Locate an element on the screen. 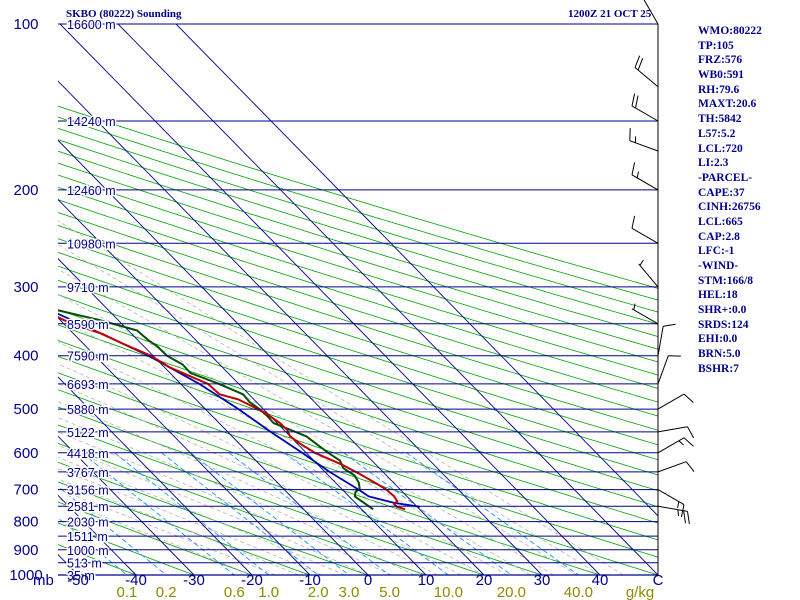  pressure-label: 400 is located at coordinates (25, 356).